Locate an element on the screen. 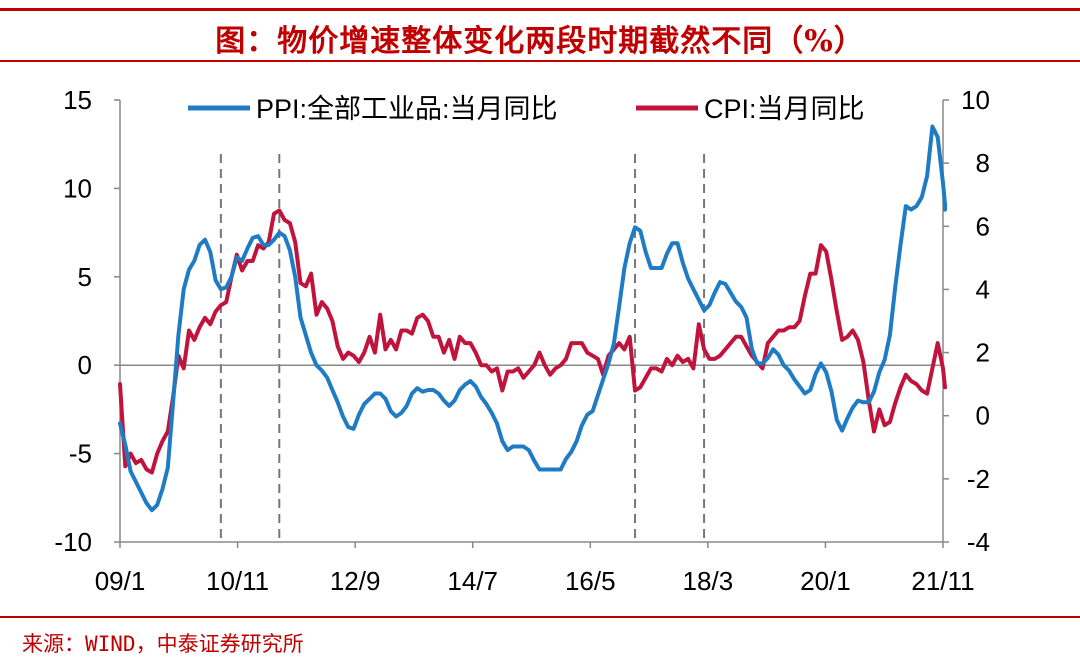 The width and height of the screenshot is (1080, 660). right-axis-ticks: -4 -2 0 2 4 6 8 10 is located at coordinates (966, 321).